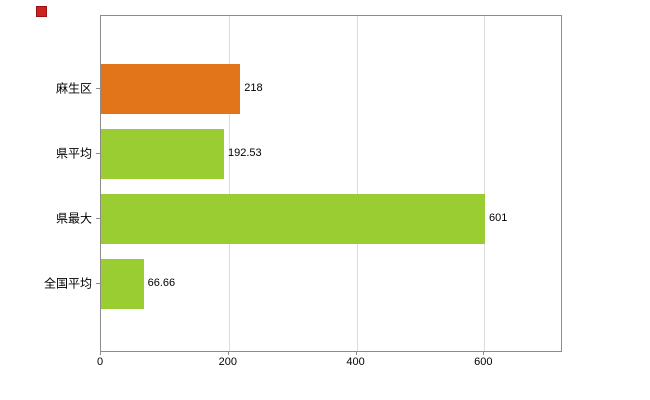 This screenshot has width=650, height=400. I want to click on value-label: 192.53, so click(245, 153).